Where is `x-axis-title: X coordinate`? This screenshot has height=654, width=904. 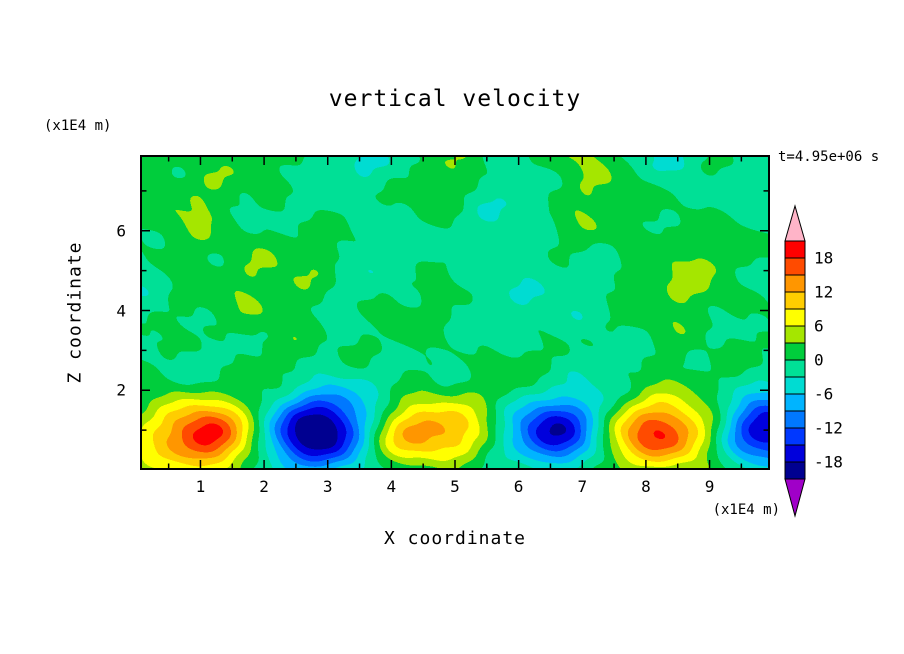 x-axis-title: X coordinate is located at coordinates (455, 538).